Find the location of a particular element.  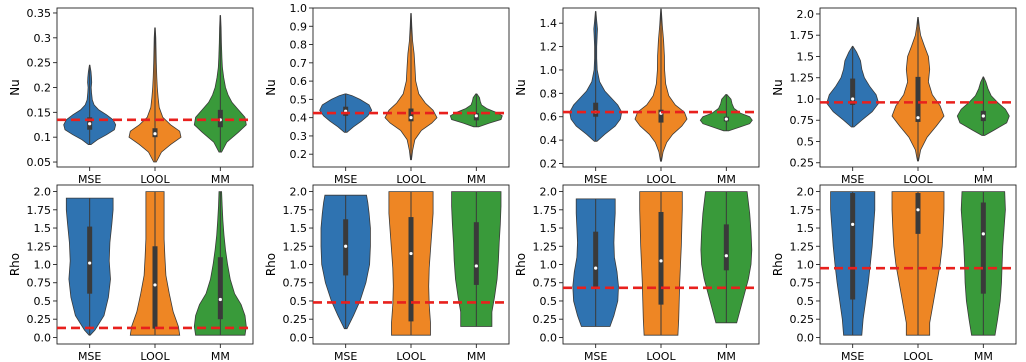

y-tick-label: 0.7 is located at coordinates (299, 63).